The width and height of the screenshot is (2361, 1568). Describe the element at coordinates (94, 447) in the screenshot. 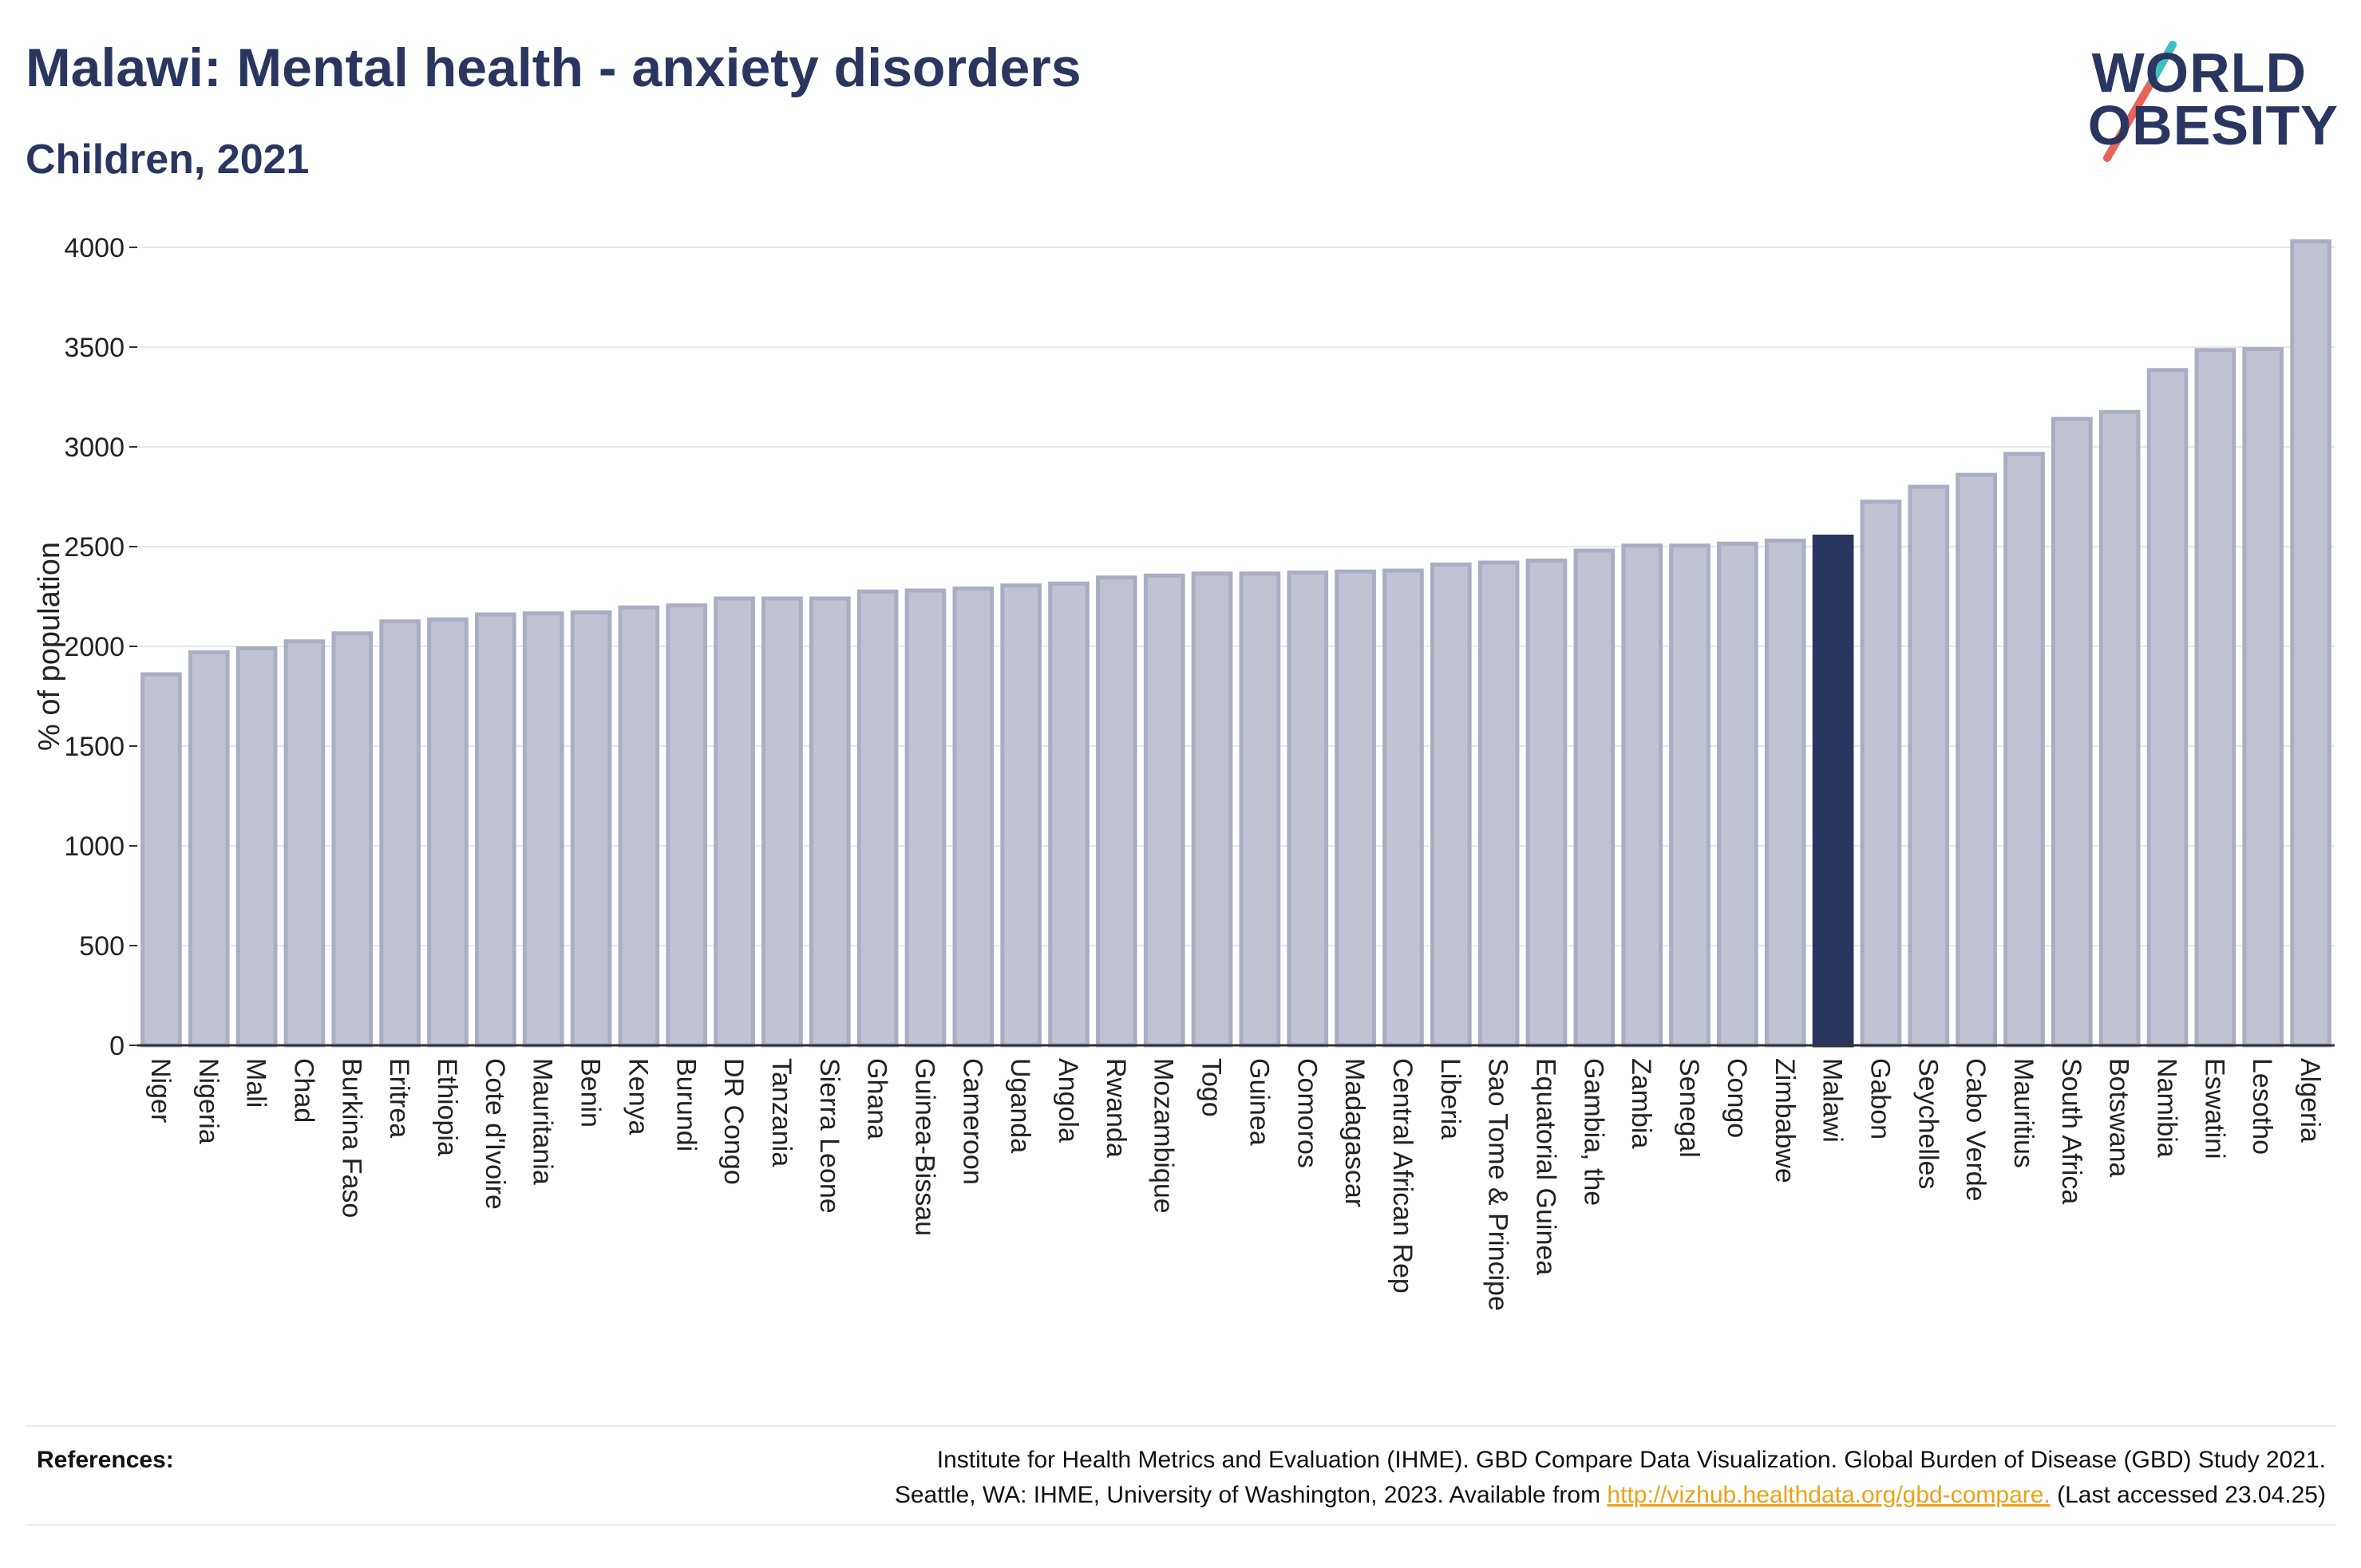

I see `y-tick-label: 3000` at that location.